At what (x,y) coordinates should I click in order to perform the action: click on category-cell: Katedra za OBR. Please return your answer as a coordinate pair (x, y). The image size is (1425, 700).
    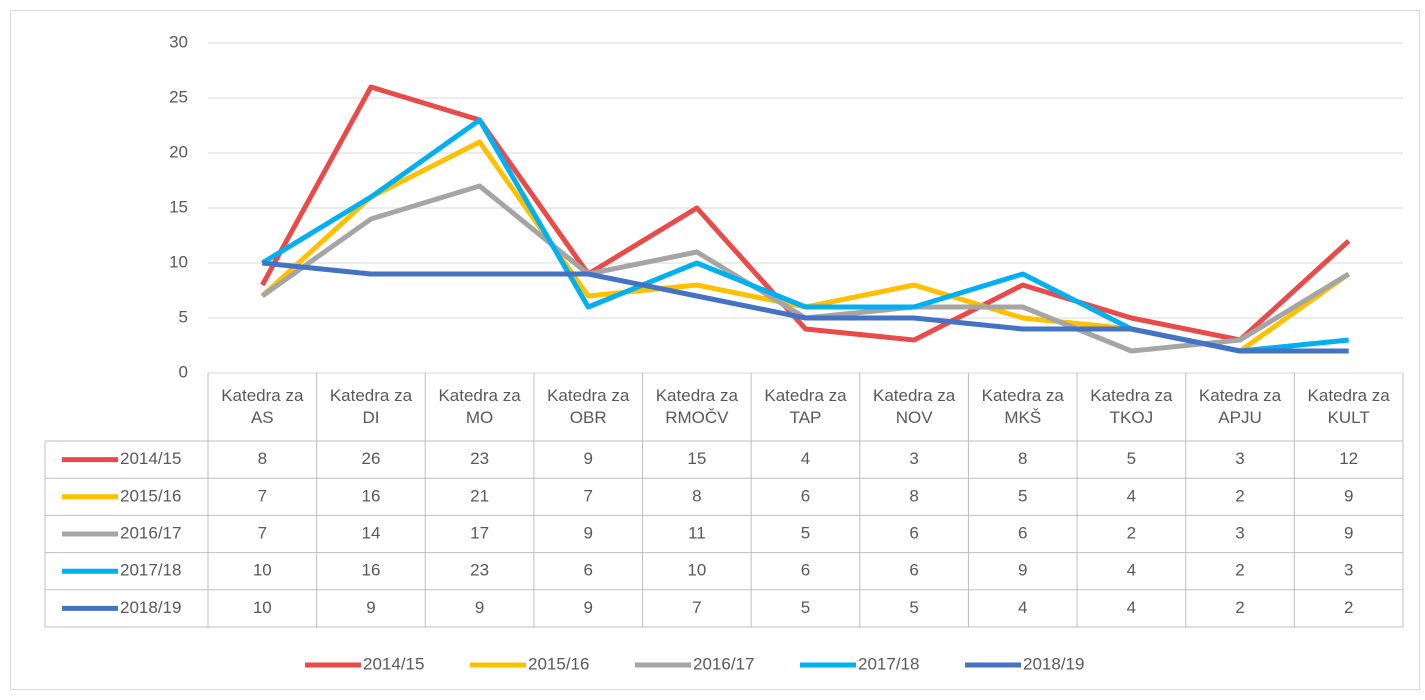
    Looking at the image, I should click on (588, 406).